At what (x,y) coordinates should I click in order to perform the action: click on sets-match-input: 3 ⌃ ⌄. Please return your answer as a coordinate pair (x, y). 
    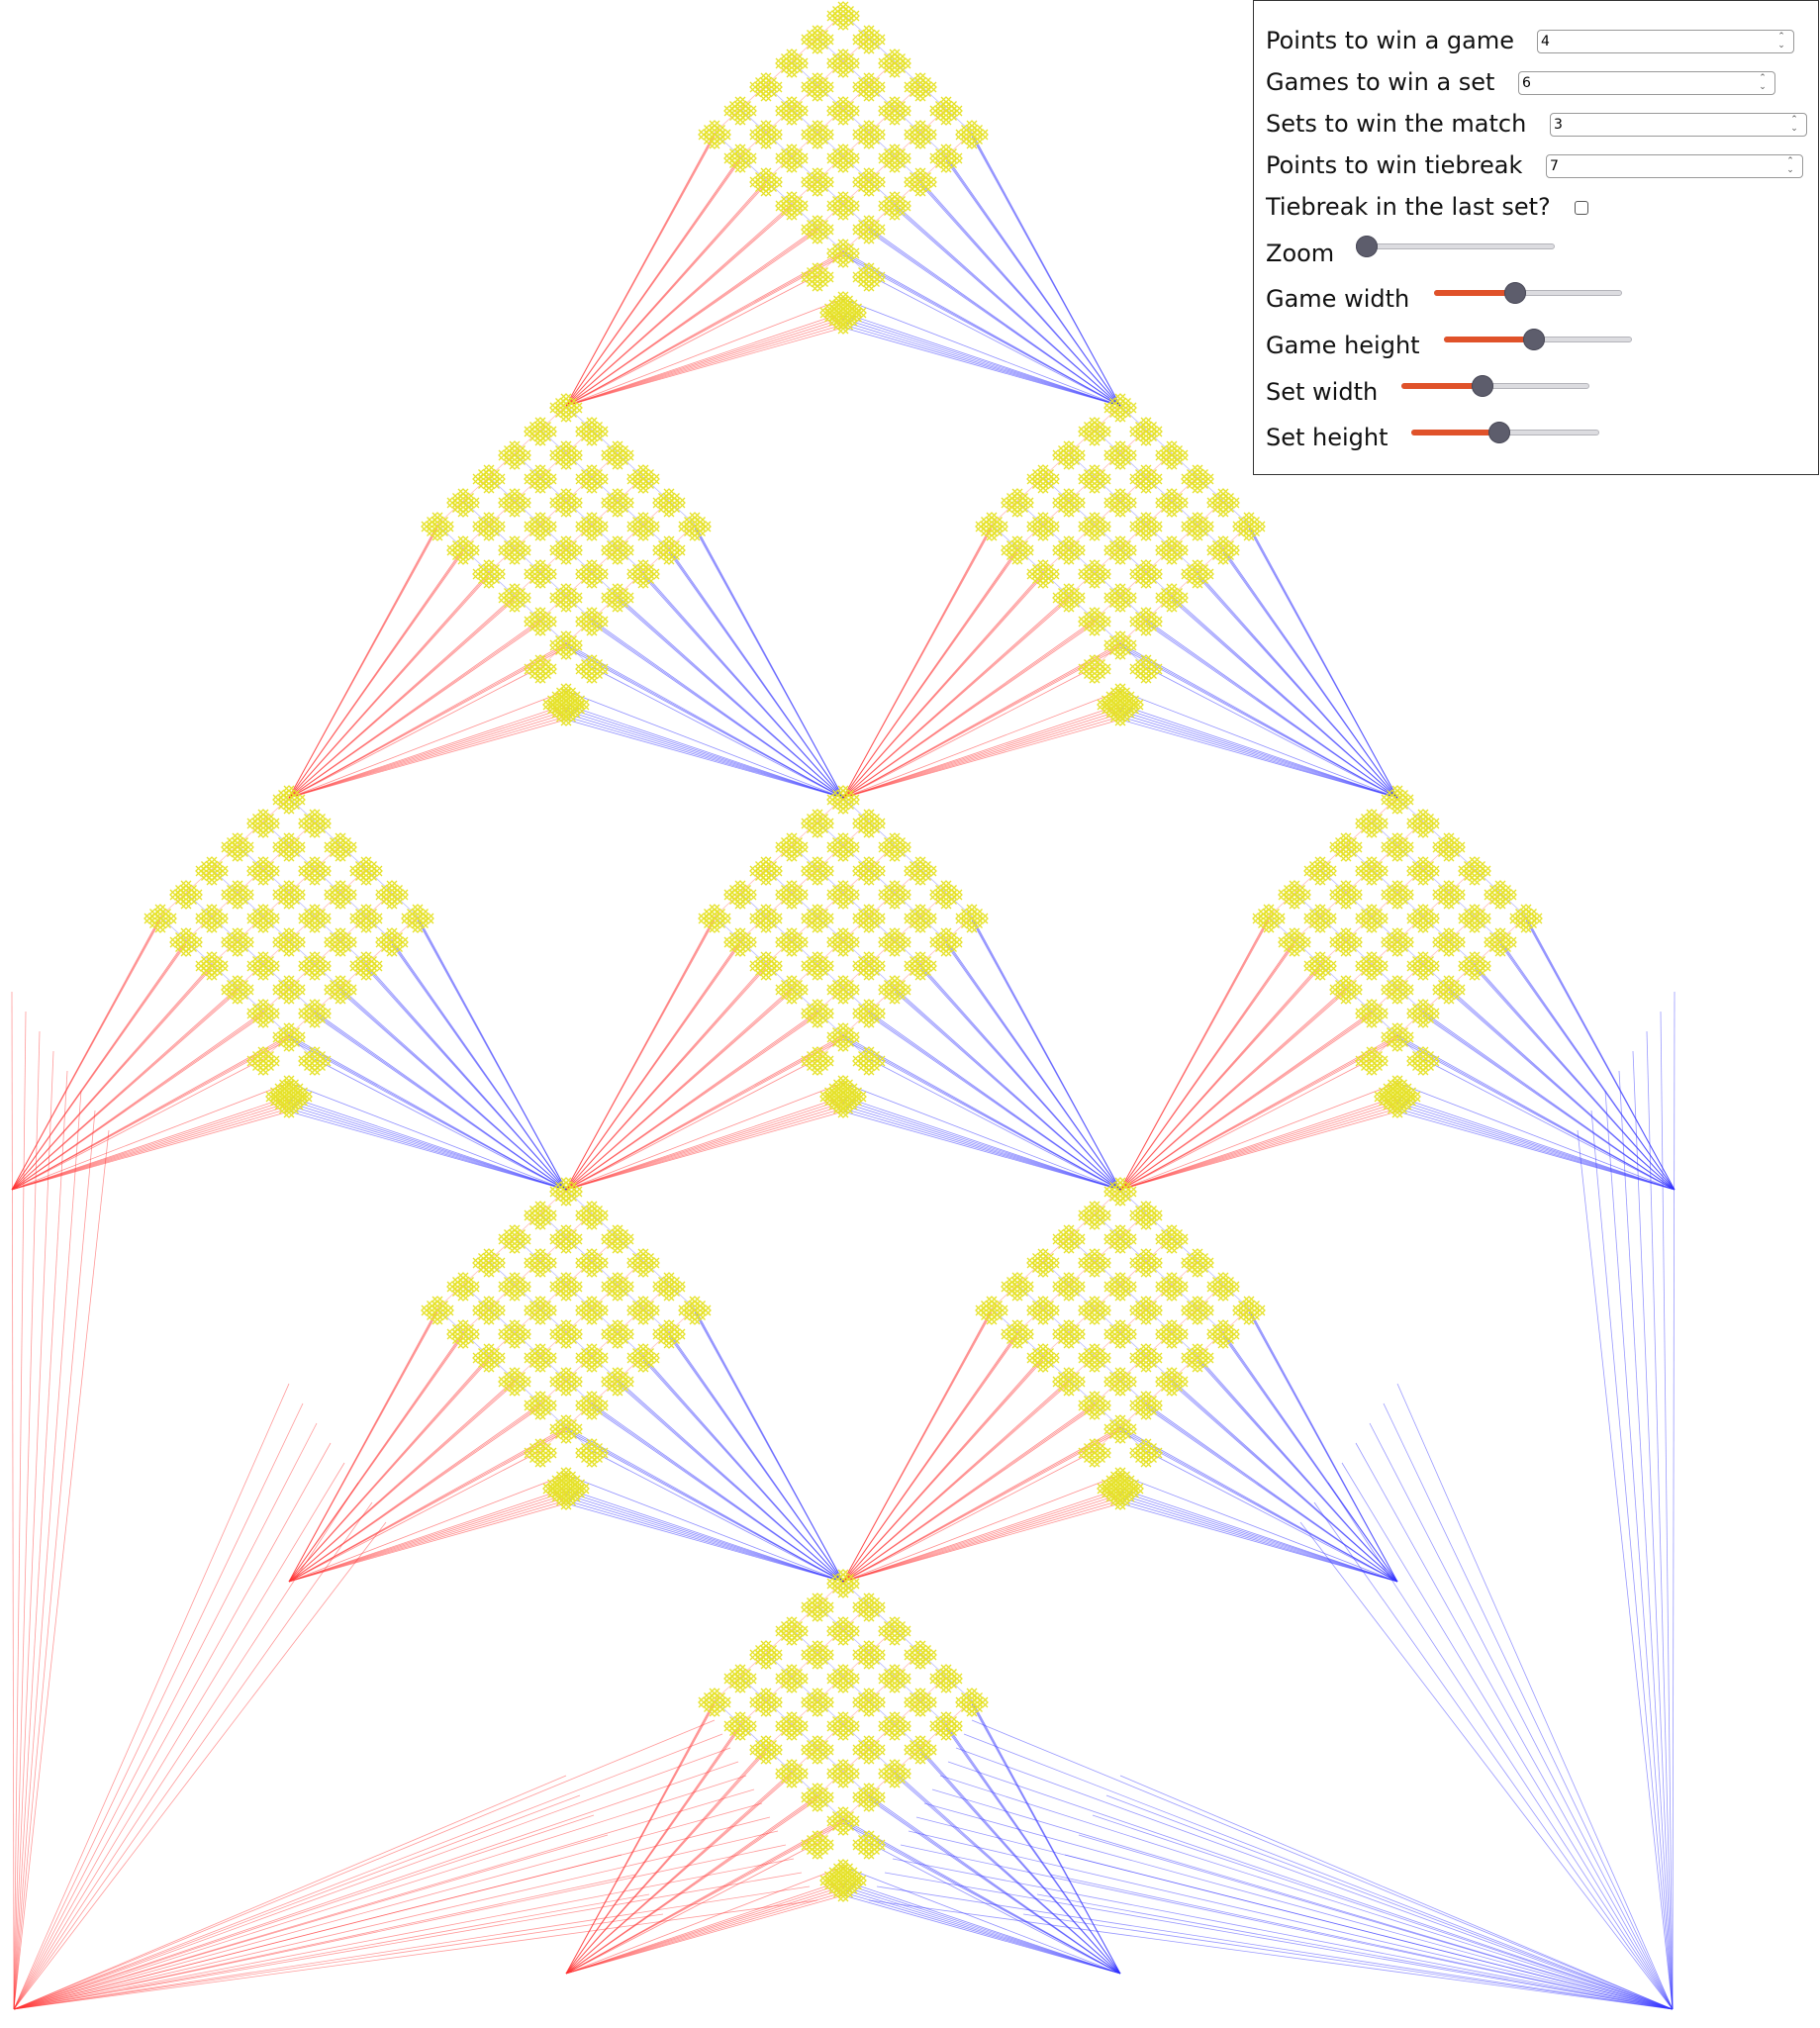
    Looking at the image, I should click on (1678, 125).